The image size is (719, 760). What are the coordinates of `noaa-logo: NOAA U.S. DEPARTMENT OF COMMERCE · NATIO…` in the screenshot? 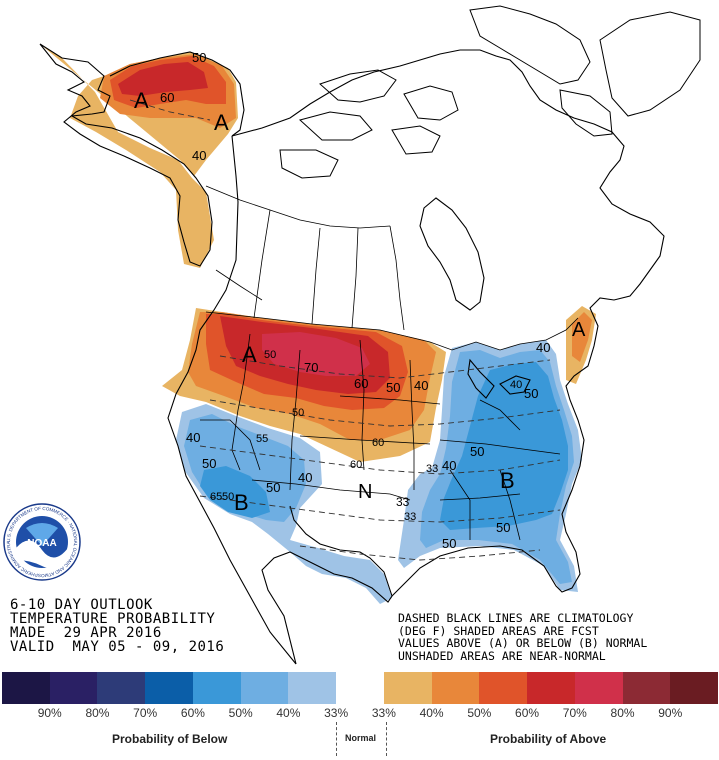 It's located at (40, 290).